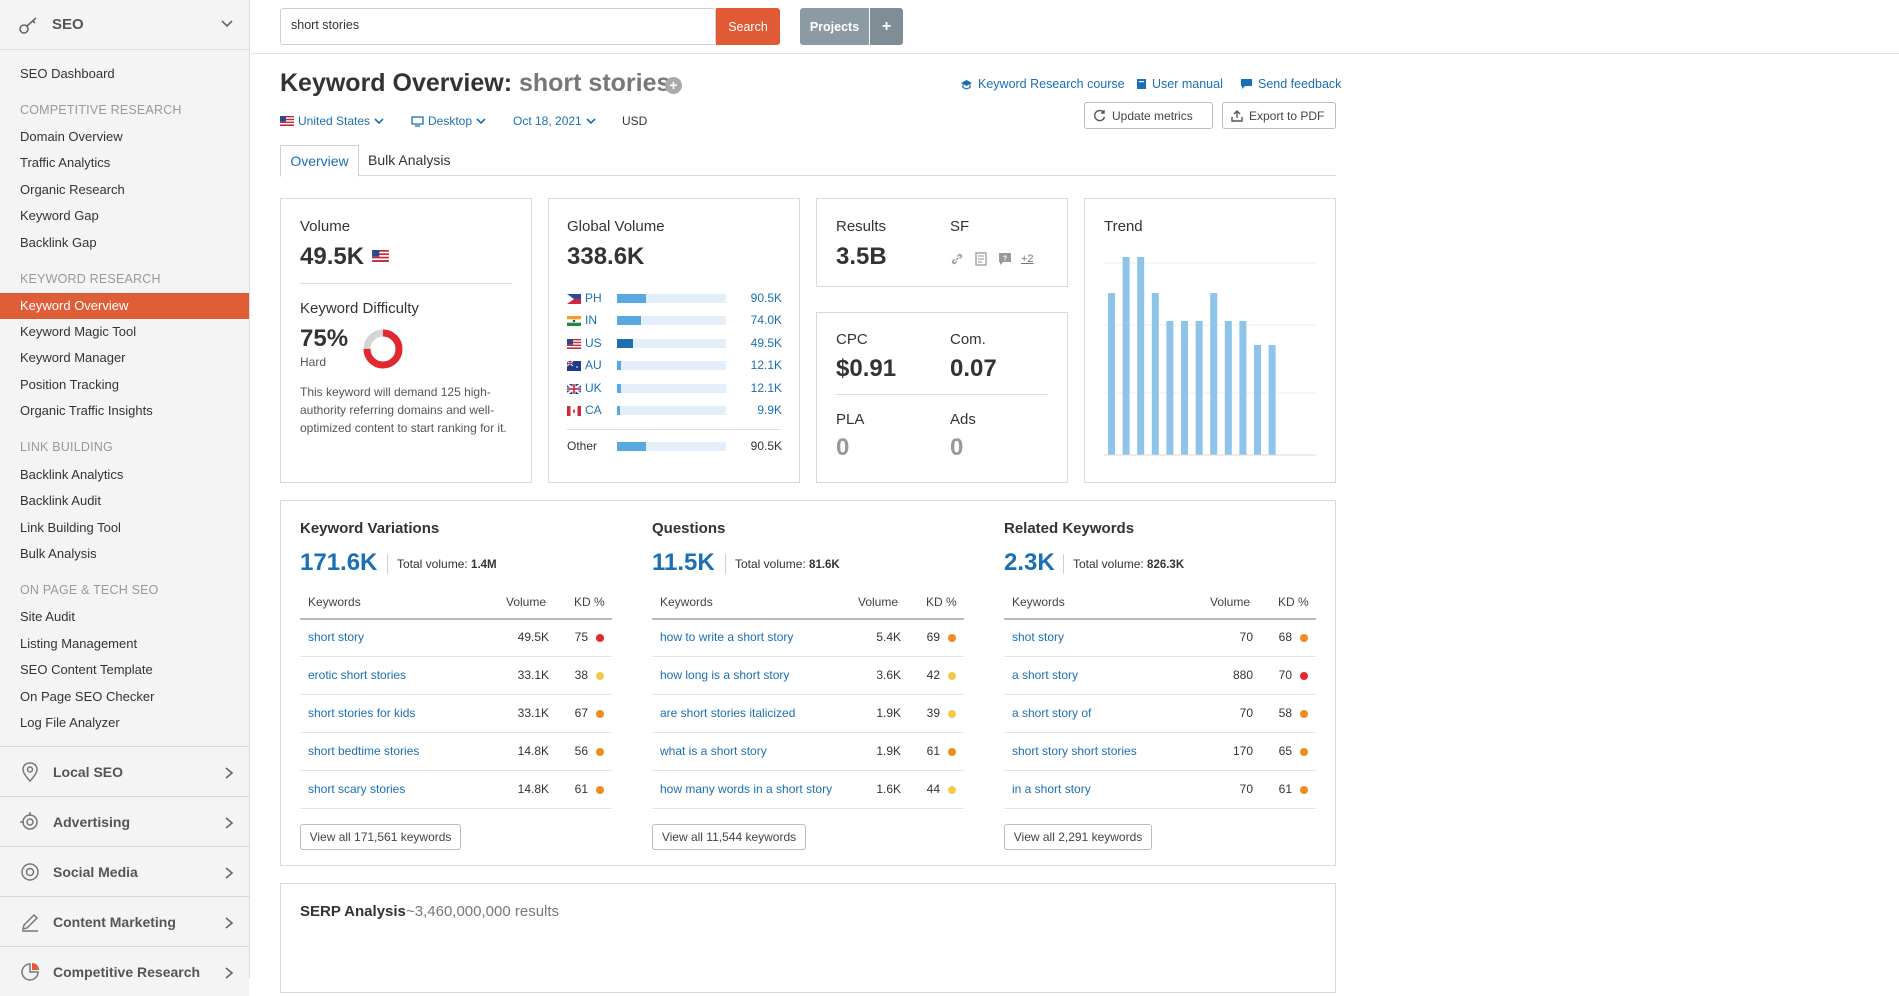 Image resolution: width=1899 pixels, height=996 pixels. What do you see at coordinates (124, 771) in the screenshot?
I see `sidebar-group-local-seo: Local SEO` at bounding box center [124, 771].